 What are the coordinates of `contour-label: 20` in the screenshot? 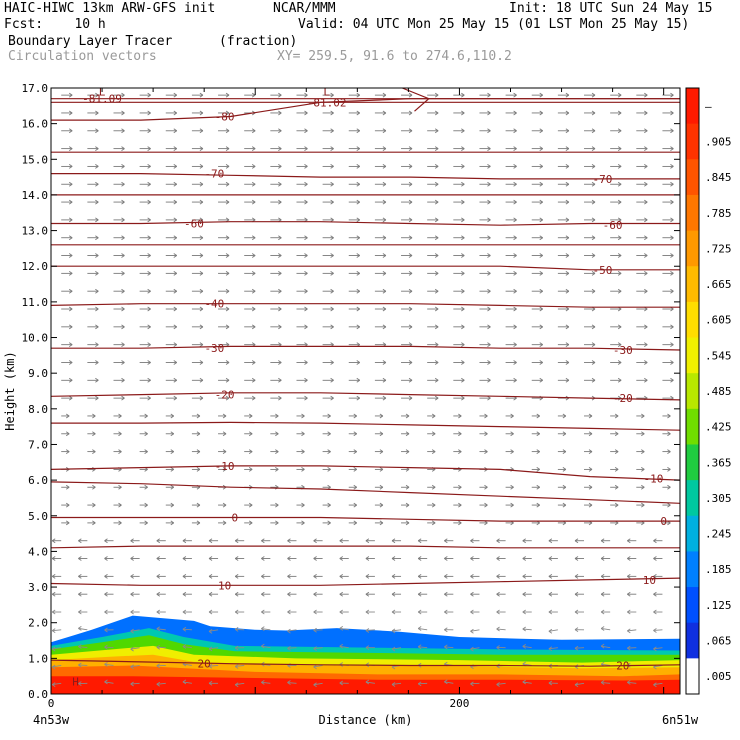 It's located at (204, 664).